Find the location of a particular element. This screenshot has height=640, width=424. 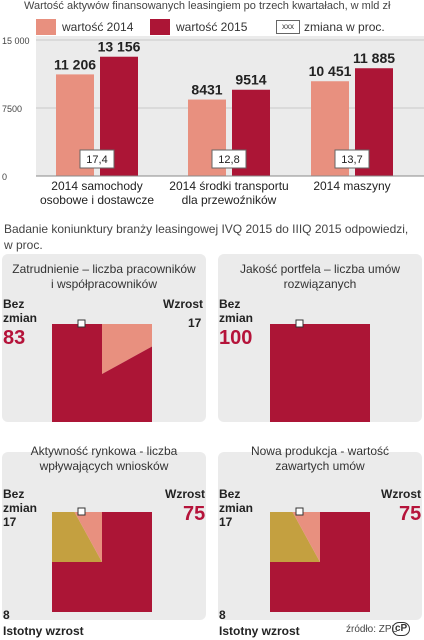

category-label: 2014 maszyny is located at coordinates (351, 186).